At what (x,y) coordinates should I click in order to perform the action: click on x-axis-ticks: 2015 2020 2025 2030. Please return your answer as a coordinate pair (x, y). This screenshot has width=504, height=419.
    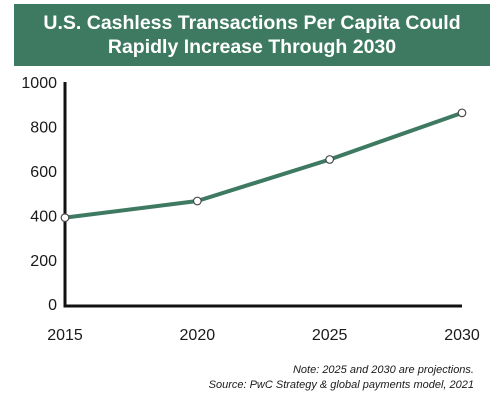
    Looking at the image, I should click on (263, 335).